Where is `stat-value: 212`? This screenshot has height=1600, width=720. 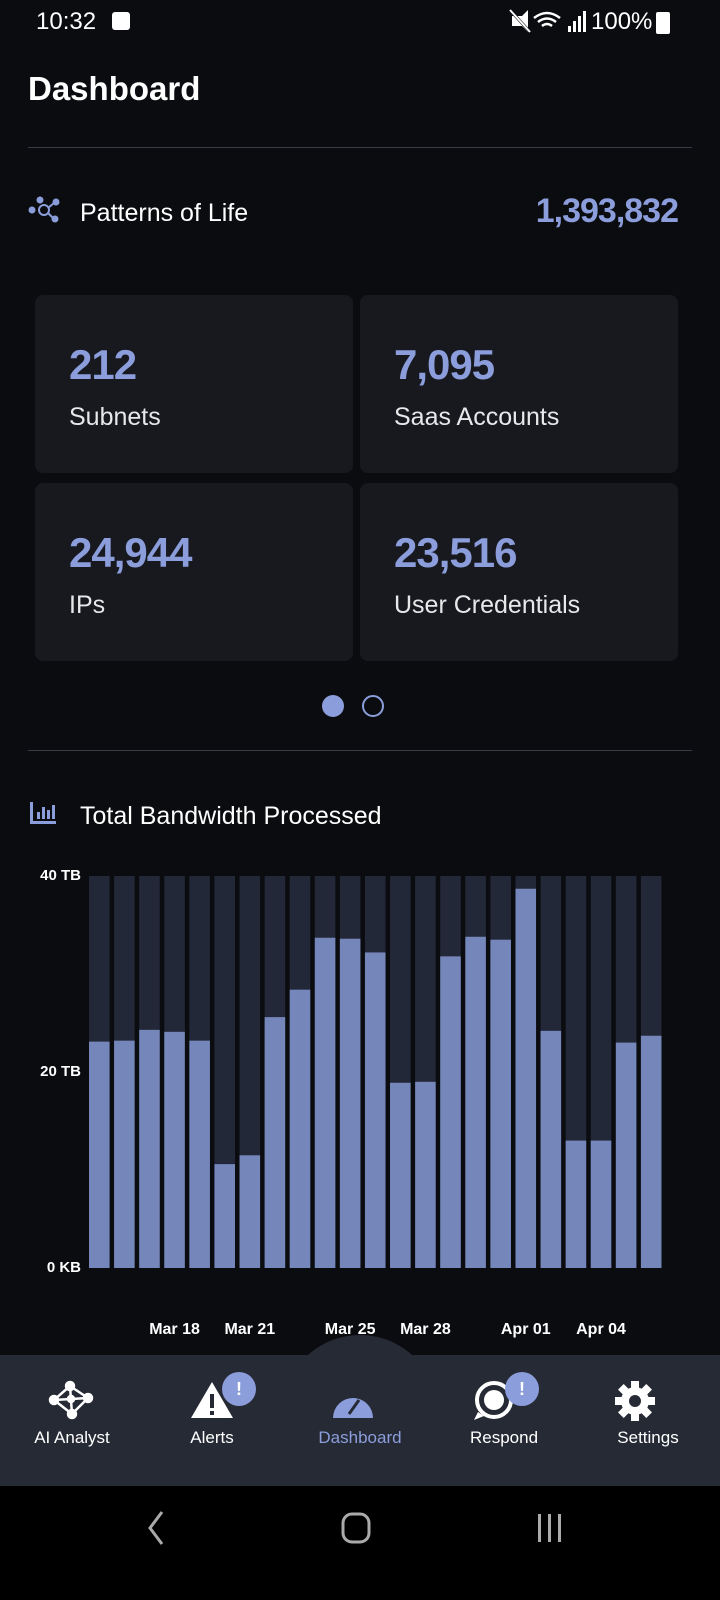 stat-value: 212 is located at coordinates (103, 364).